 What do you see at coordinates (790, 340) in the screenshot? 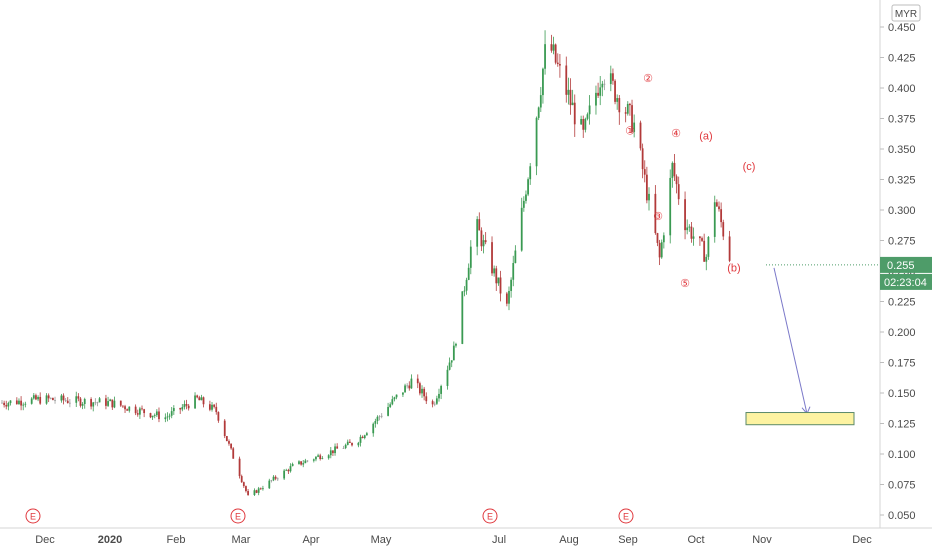
I see `projection-arrow-line` at bounding box center [790, 340].